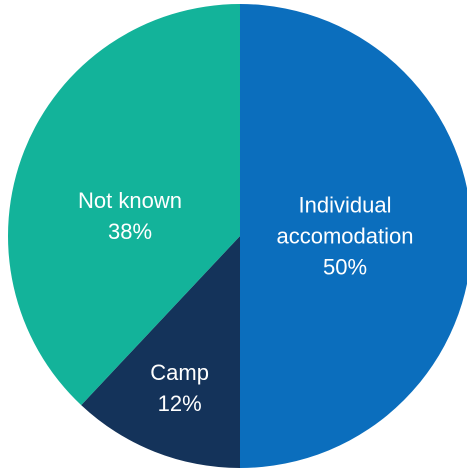  Describe the element at coordinates (180, 388) in the screenshot. I see `slice-label: Camp 12%` at that location.